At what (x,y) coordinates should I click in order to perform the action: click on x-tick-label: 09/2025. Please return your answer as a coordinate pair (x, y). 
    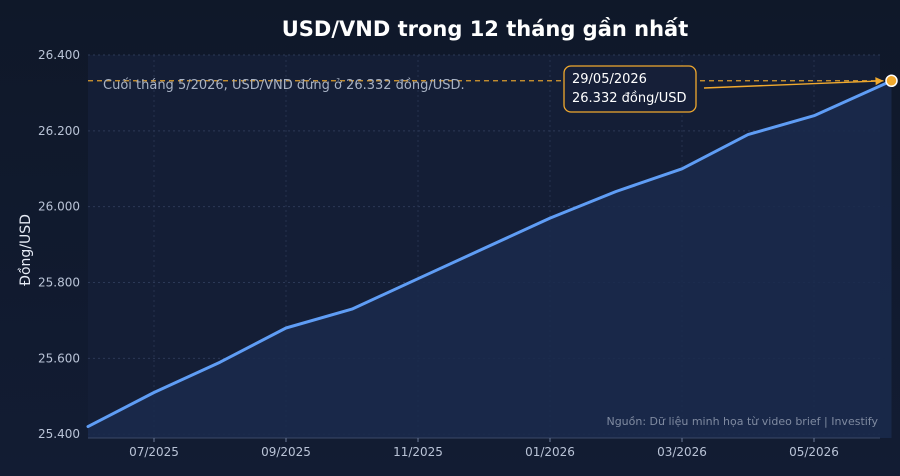
    Looking at the image, I should click on (286, 452).